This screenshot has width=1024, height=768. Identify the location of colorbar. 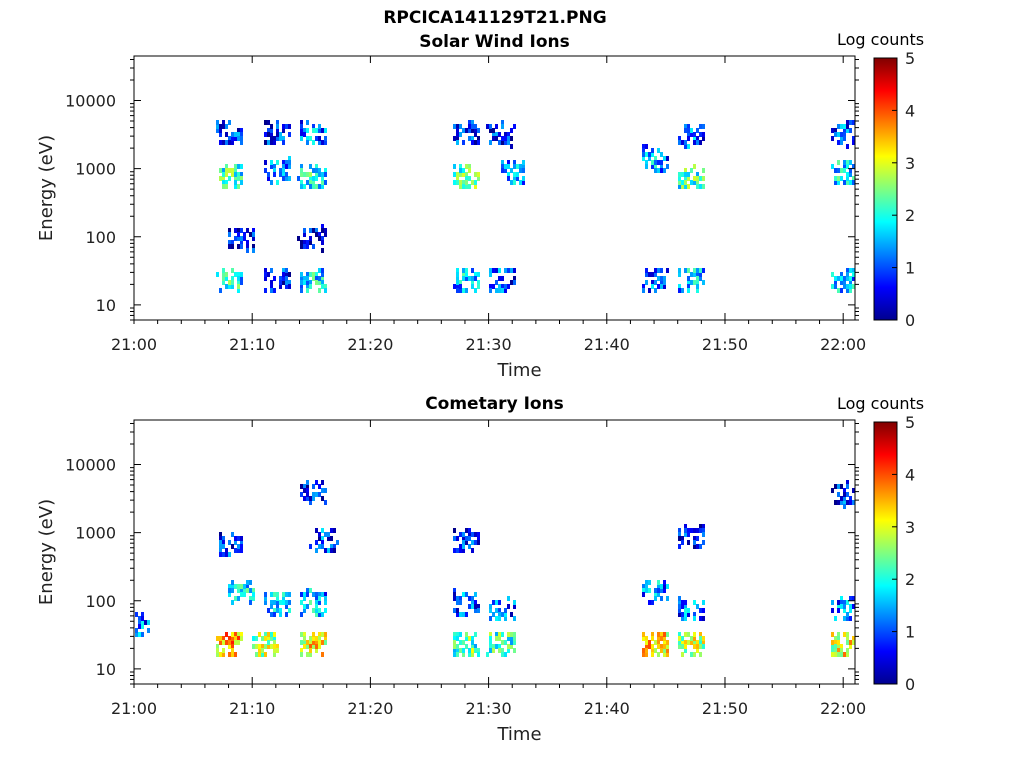
(885, 189).